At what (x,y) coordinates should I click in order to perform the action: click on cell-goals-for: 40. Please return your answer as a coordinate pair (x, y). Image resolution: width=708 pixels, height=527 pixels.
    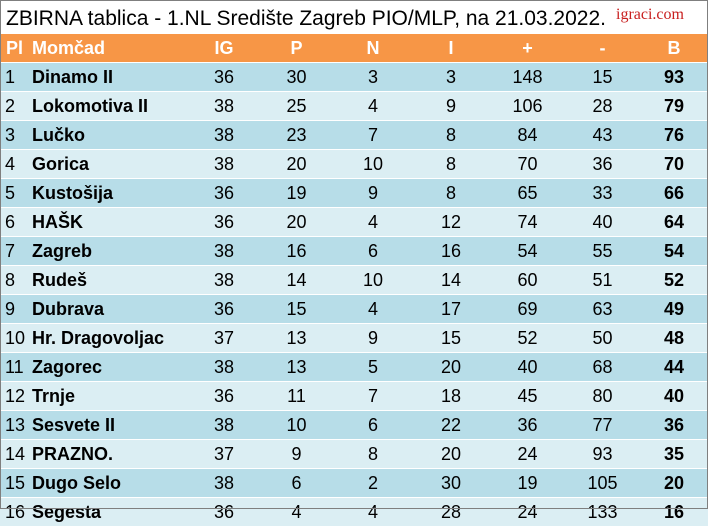
    Looking at the image, I should click on (527, 367).